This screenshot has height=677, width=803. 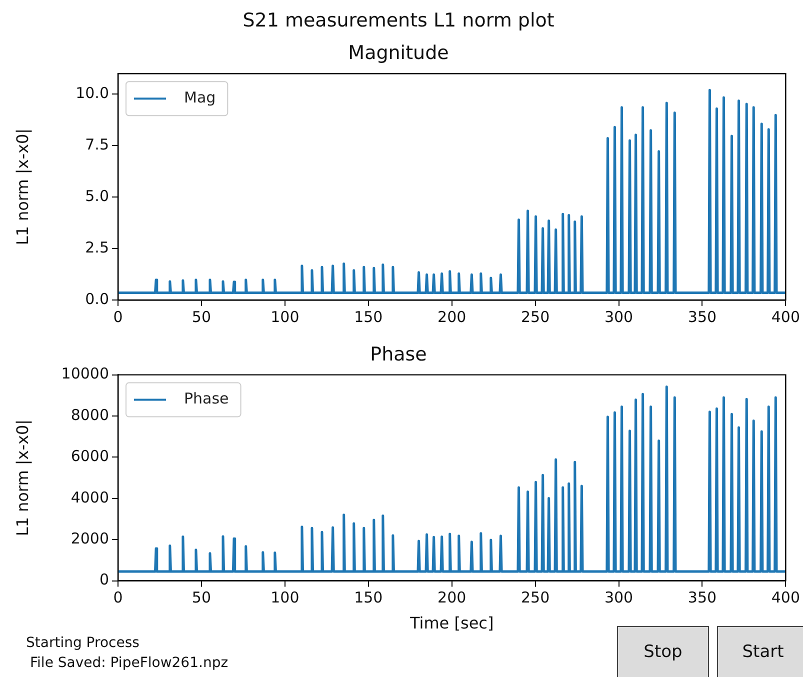 I want to click on legend-label: Mag, so click(x=200, y=97).